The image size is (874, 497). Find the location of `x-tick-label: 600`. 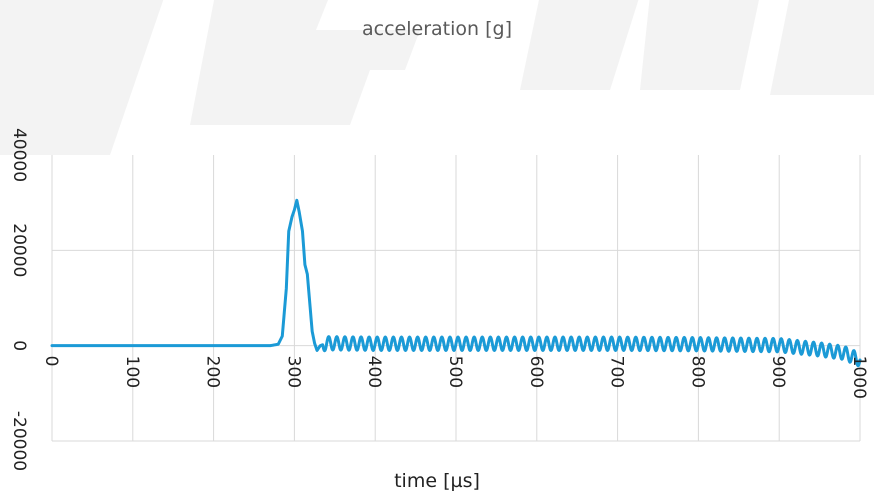

x-tick-label: 600 is located at coordinates (536, 372).